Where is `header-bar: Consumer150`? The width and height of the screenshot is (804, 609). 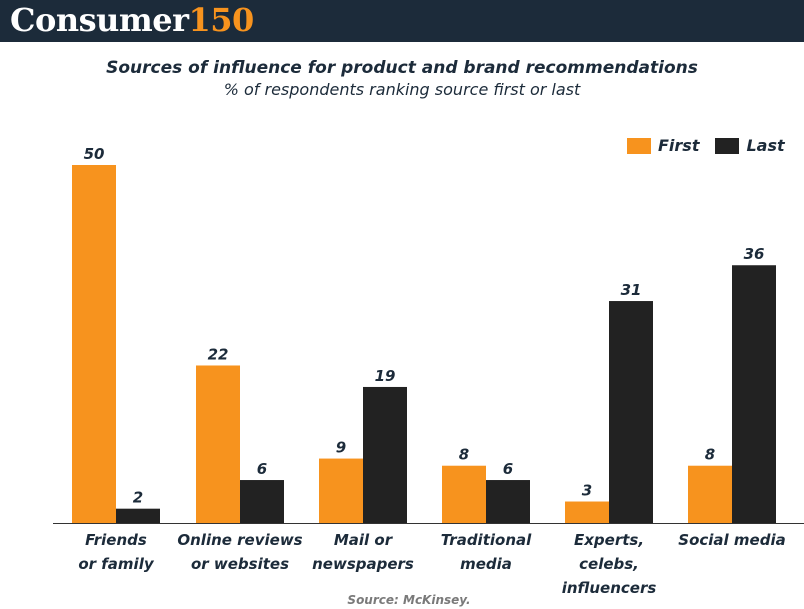
header-bar: Consumer150 is located at coordinates (402, 21).